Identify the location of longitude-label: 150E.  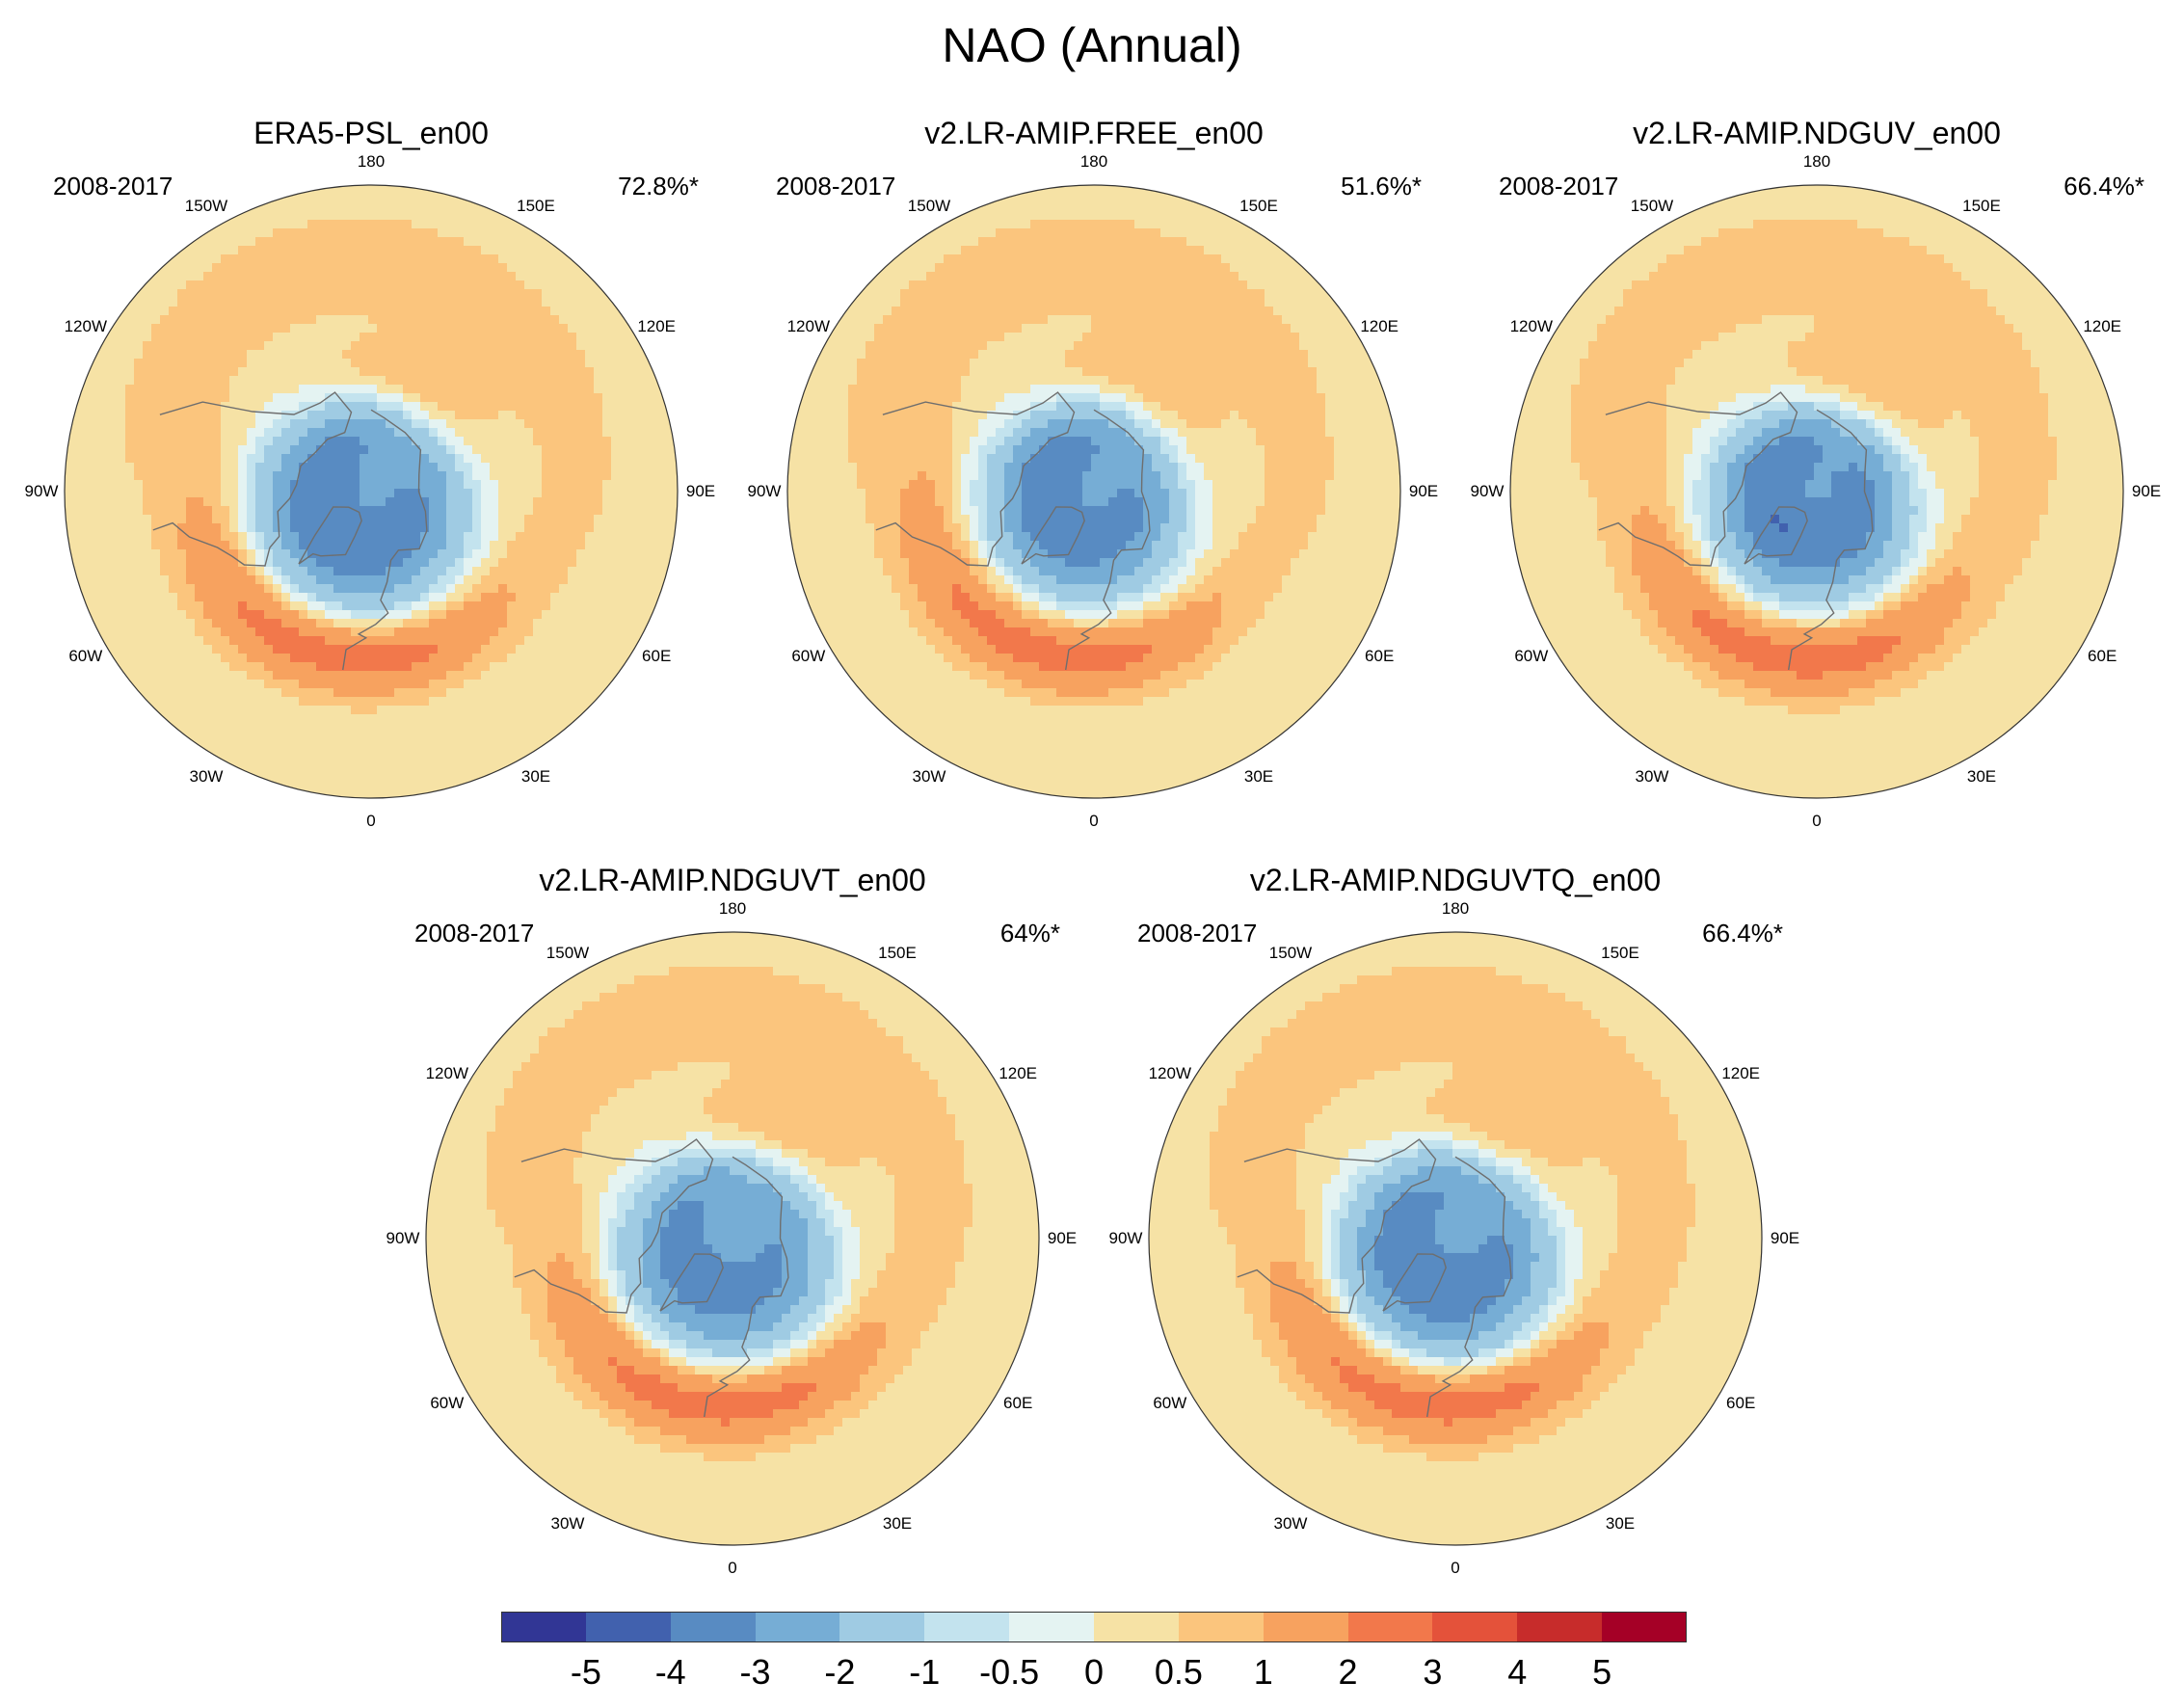
(536, 206).